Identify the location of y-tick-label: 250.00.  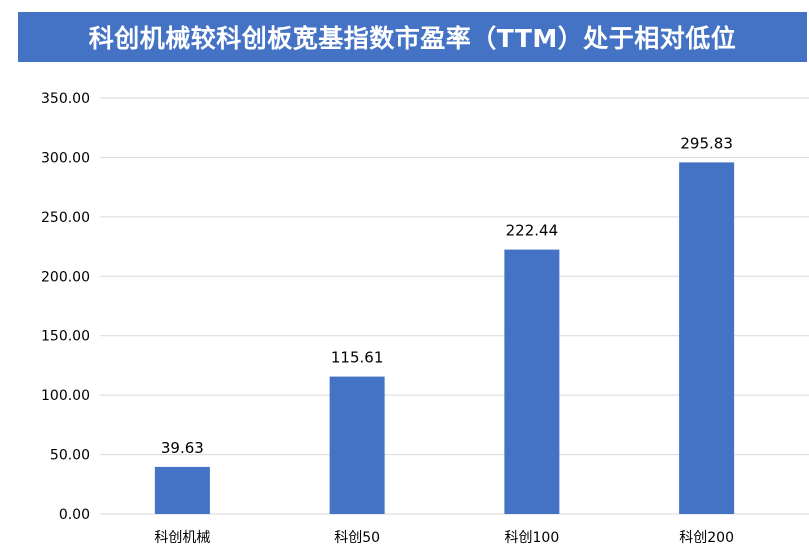
(65, 218).